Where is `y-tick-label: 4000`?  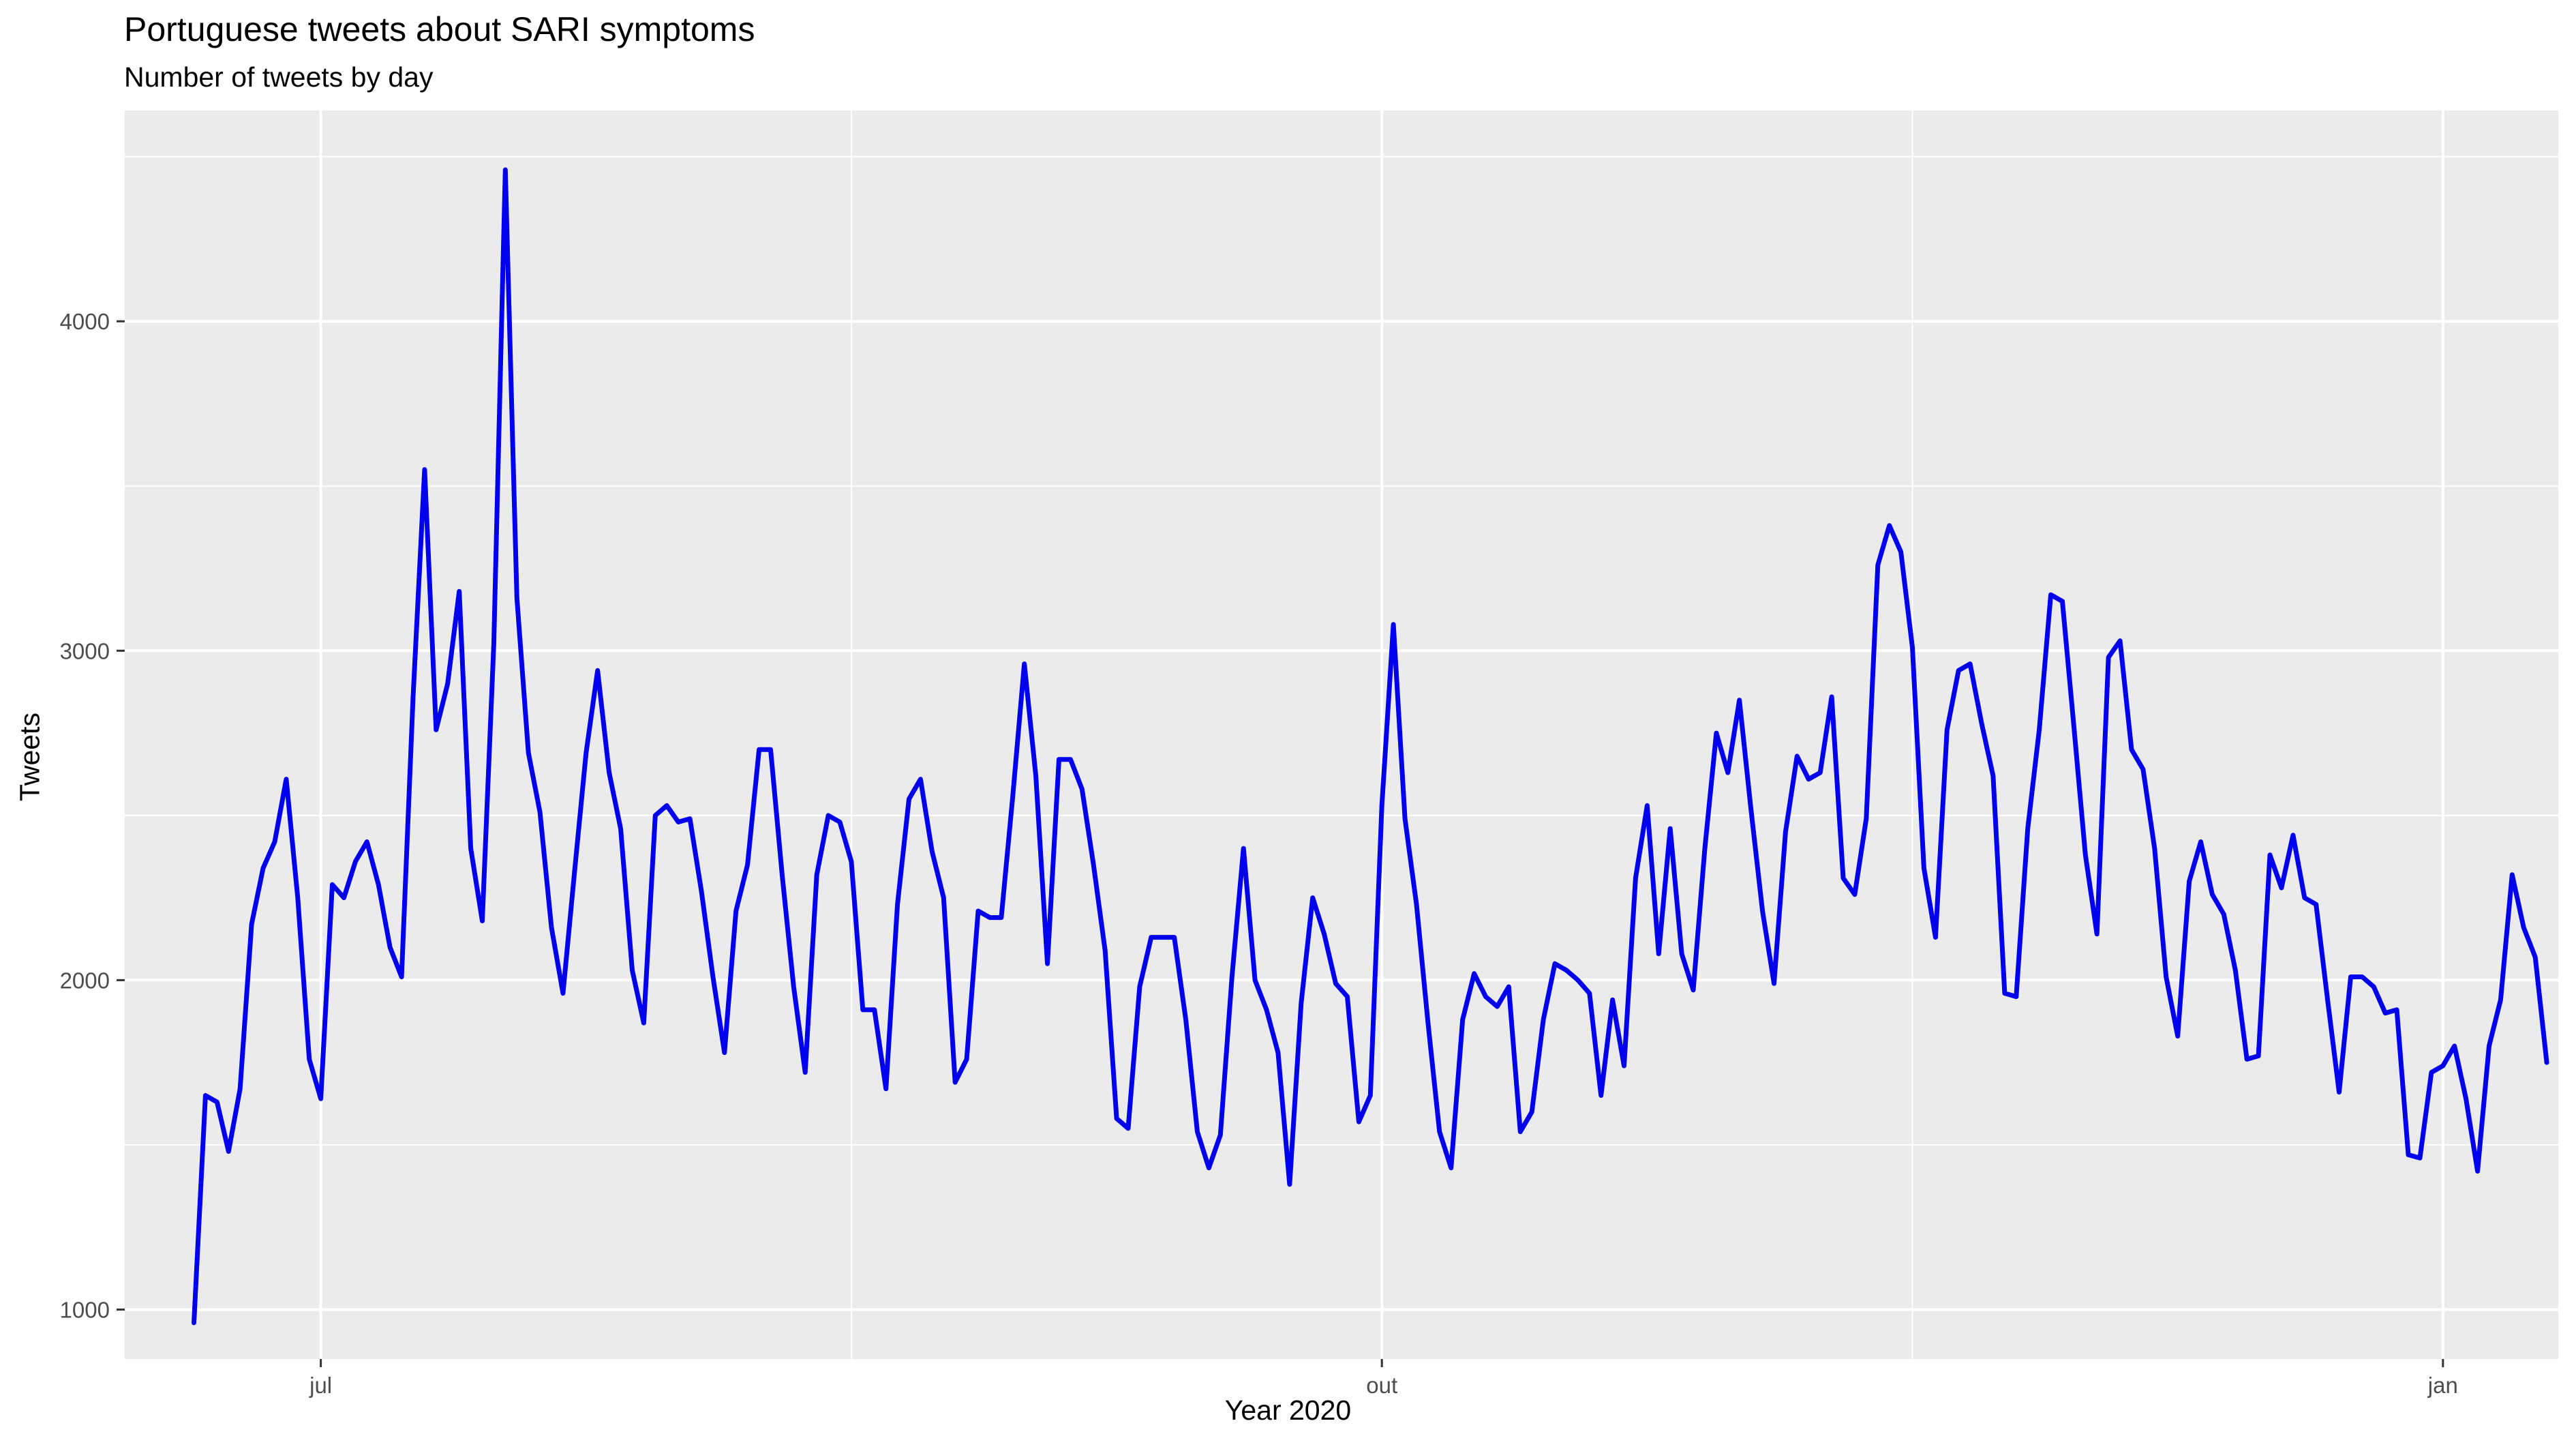 y-tick-label: 4000 is located at coordinates (85, 321).